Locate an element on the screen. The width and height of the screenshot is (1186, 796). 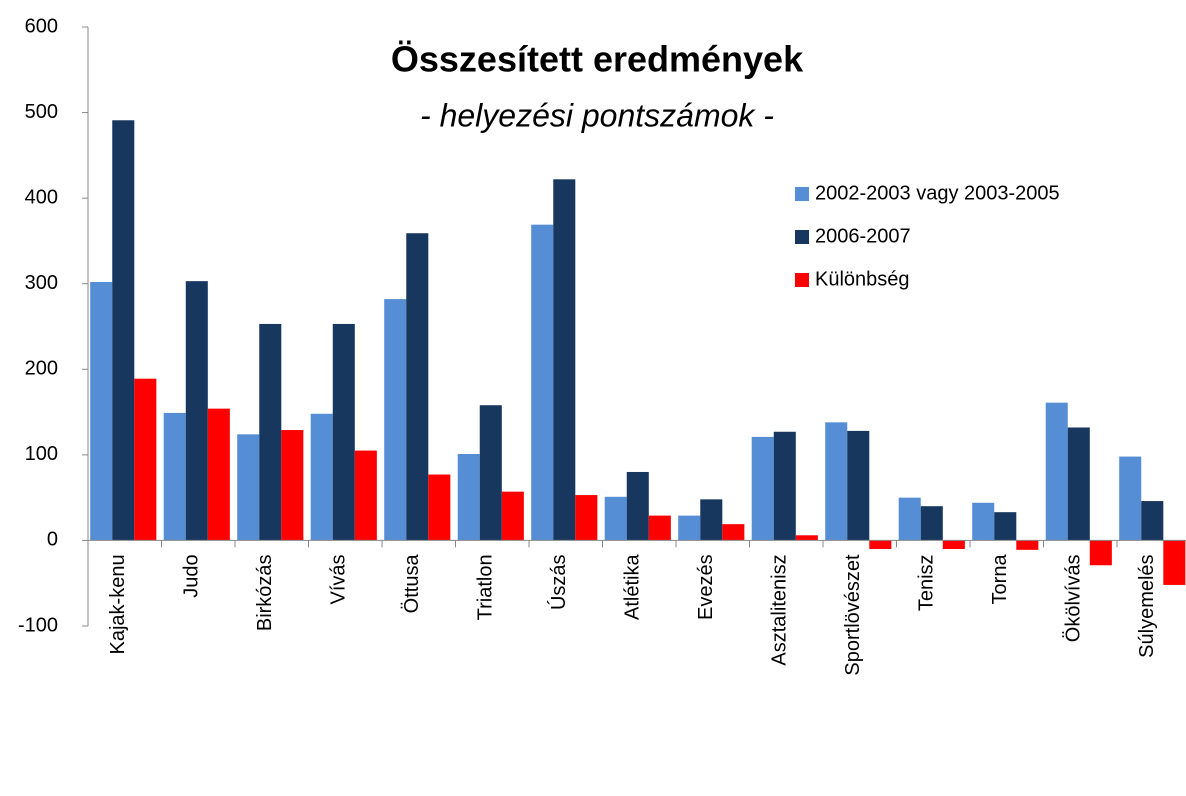
chart-subtitle: - helyezési pontszámok - is located at coordinates (597, 115).